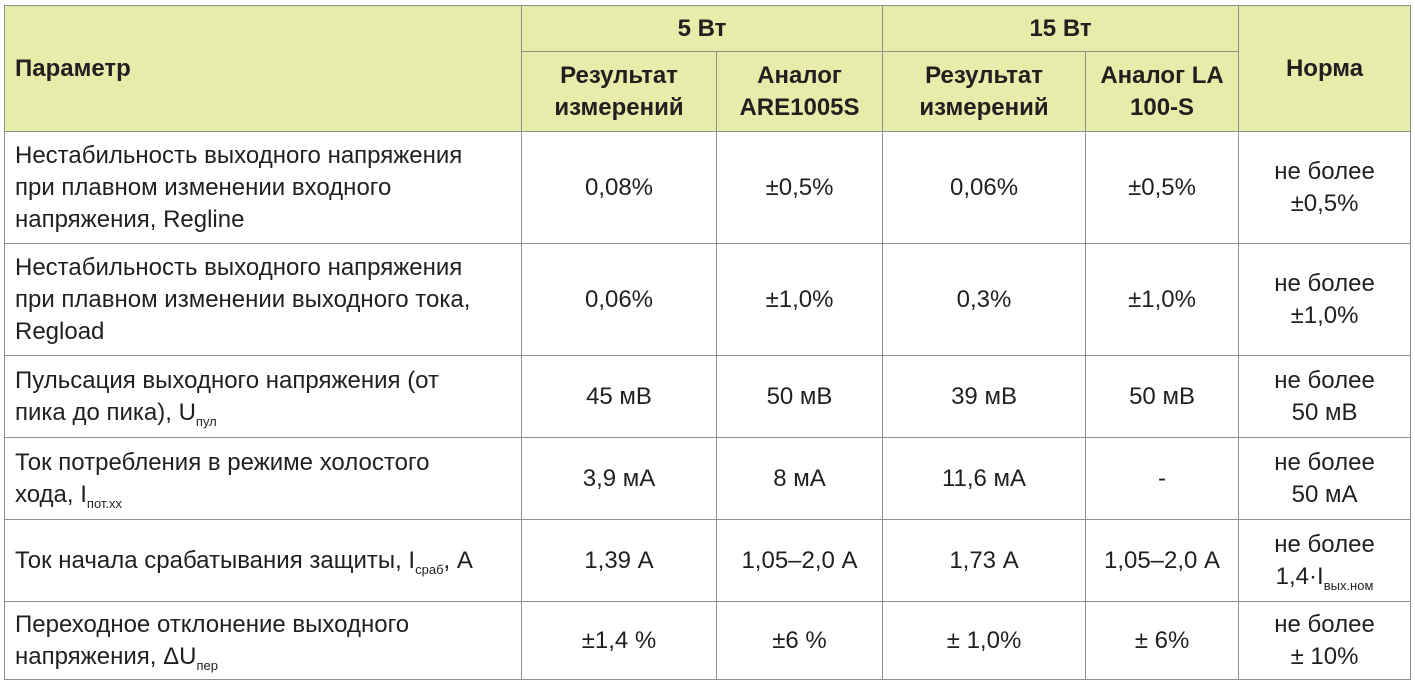  What do you see at coordinates (1162, 299) in the screenshot?
I see `analog-15w-cell: ±1,0%` at bounding box center [1162, 299].